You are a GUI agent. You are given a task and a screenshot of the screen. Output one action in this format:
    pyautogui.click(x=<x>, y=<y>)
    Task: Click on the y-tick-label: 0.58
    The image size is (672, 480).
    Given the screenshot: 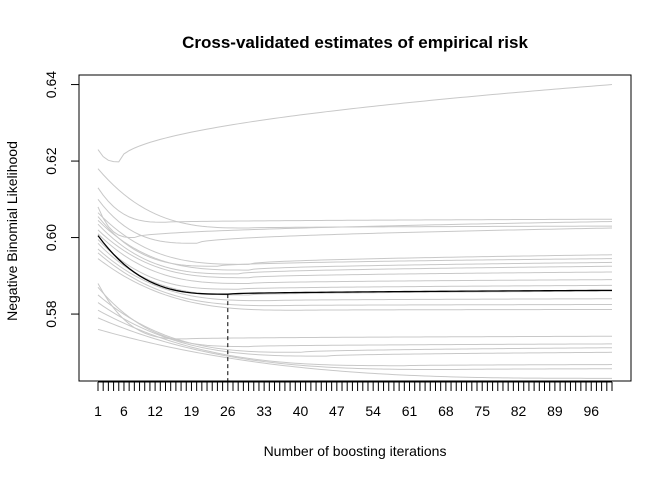 What is the action you would take?
    pyautogui.click(x=51, y=313)
    